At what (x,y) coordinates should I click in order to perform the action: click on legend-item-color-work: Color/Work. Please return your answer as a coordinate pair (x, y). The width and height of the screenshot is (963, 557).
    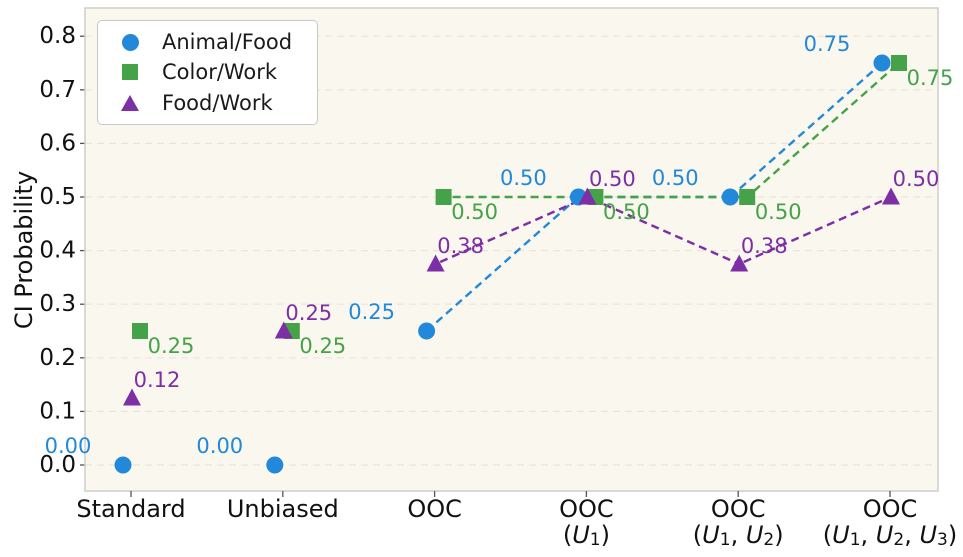
    Looking at the image, I should click on (207, 72).